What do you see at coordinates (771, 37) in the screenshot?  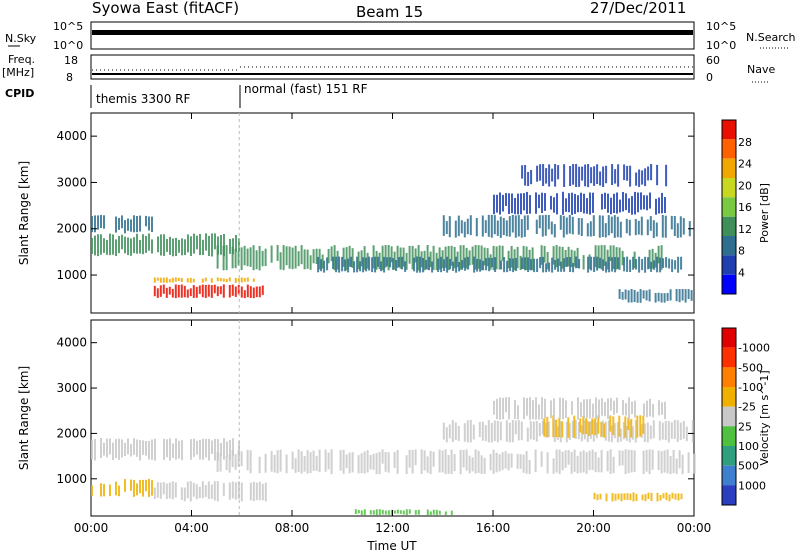 I see `nsearch-label: N.Search` at bounding box center [771, 37].